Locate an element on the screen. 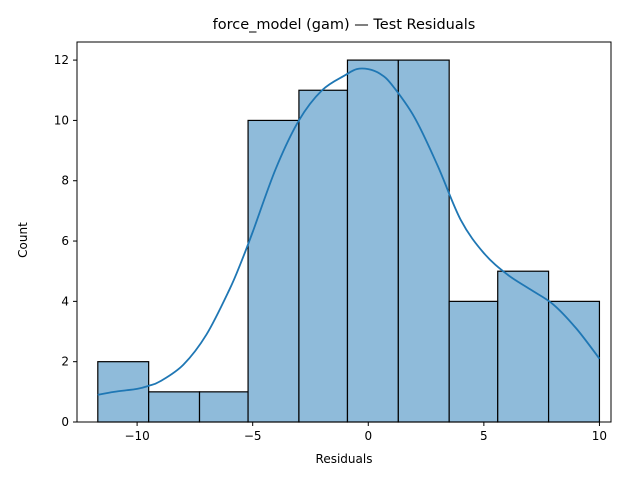 The image size is (640, 480). x-axis-label: Residuals is located at coordinates (344, 459).